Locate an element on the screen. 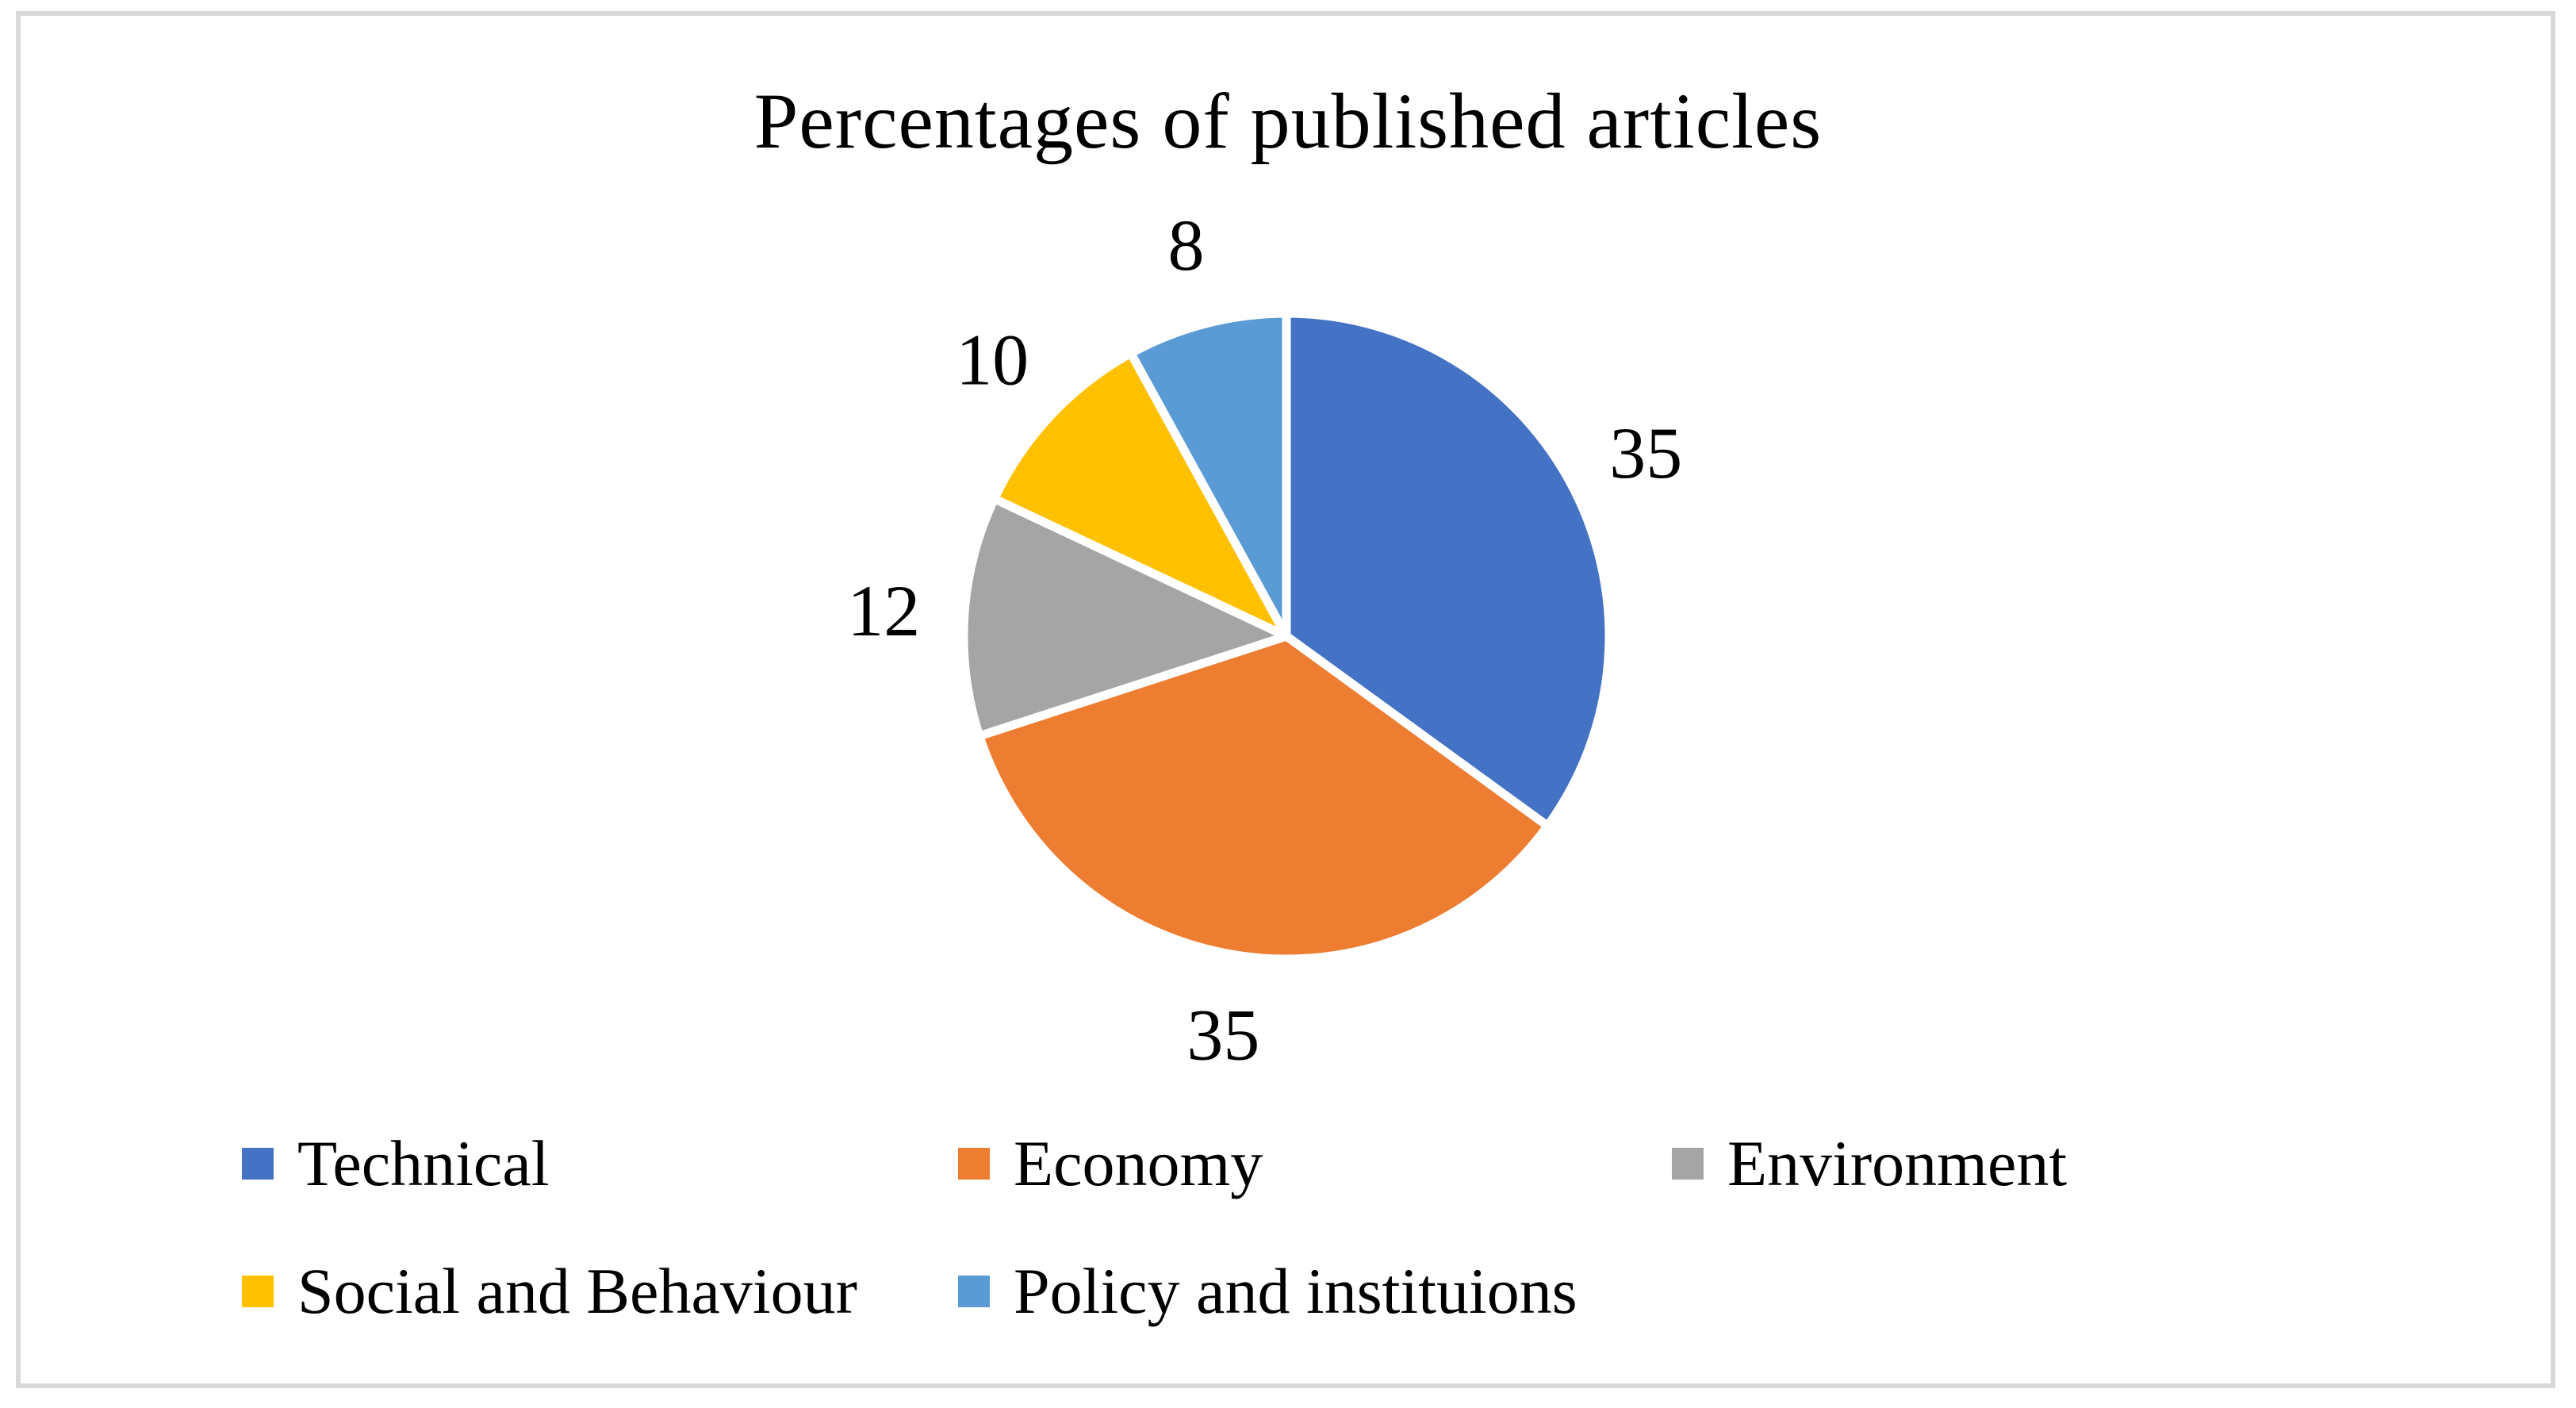 The height and width of the screenshot is (1408, 2576). value-label-social-and-behaviour: 10 is located at coordinates (993, 360).